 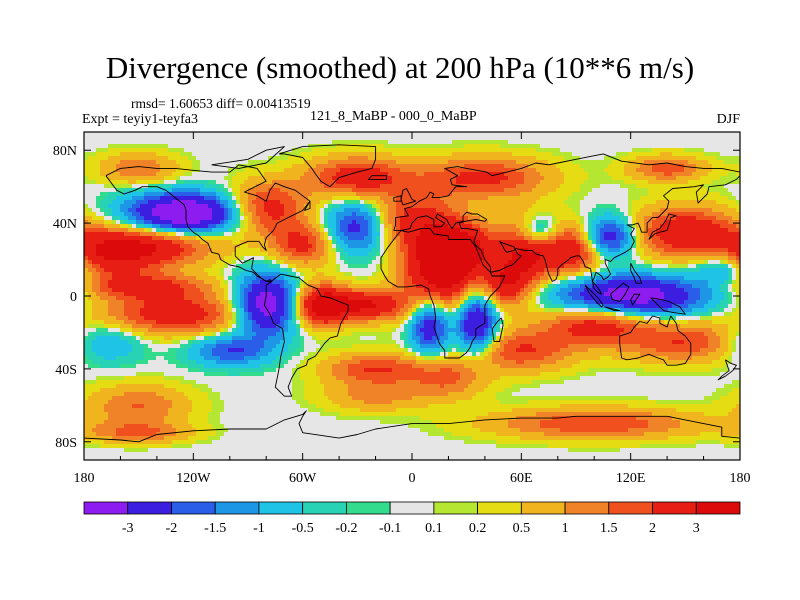 I want to click on season-label: DJF, so click(x=728, y=119).